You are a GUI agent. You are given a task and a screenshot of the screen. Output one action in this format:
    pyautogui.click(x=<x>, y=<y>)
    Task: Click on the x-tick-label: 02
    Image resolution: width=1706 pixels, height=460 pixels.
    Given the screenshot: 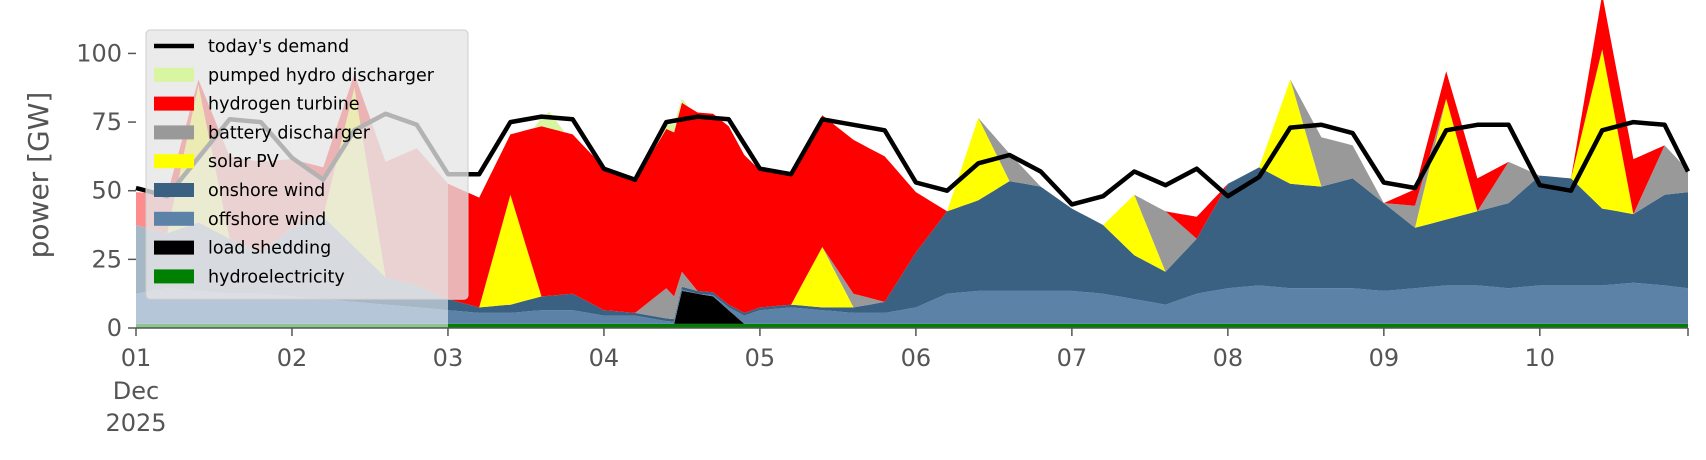 What is the action you would take?
    pyautogui.click(x=292, y=358)
    